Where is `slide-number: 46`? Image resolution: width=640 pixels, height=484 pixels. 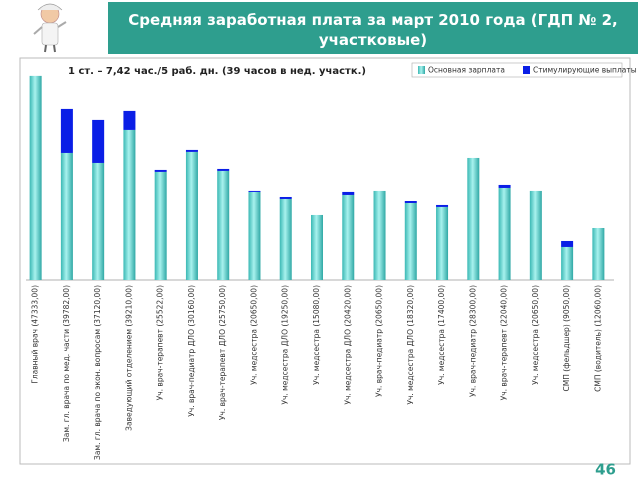
slide-number: 46 is located at coordinates (605, 470).